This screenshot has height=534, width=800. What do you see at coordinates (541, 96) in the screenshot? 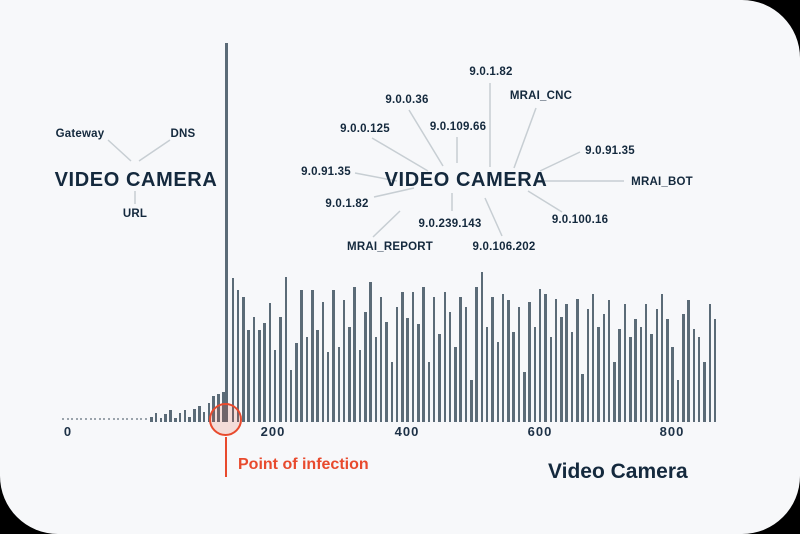
I see `node-label: MRAI_CNC` at bounding box center [541, 96].